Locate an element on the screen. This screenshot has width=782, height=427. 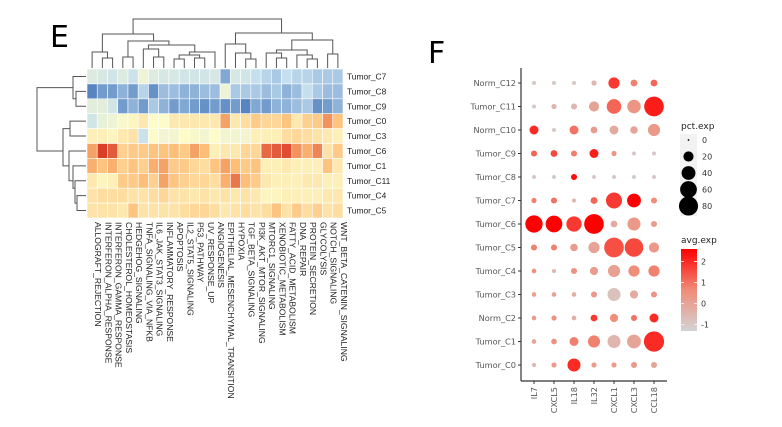
heatmap-column-label: APOPTOSIS is located at coordinates (180, 247).